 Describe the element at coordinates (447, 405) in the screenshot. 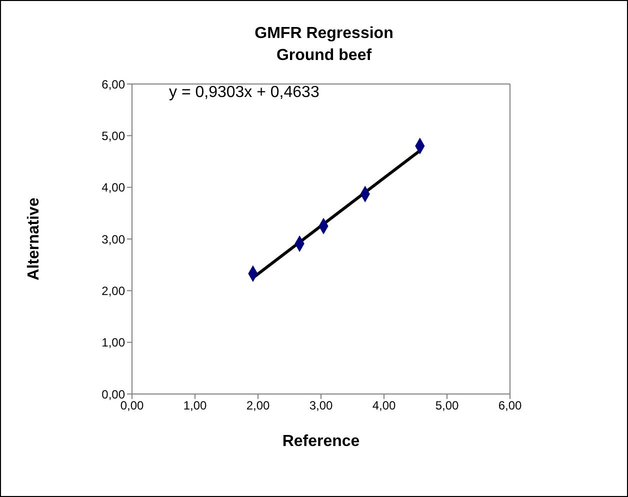

I see `x-tick-label: 5,00` at that location.